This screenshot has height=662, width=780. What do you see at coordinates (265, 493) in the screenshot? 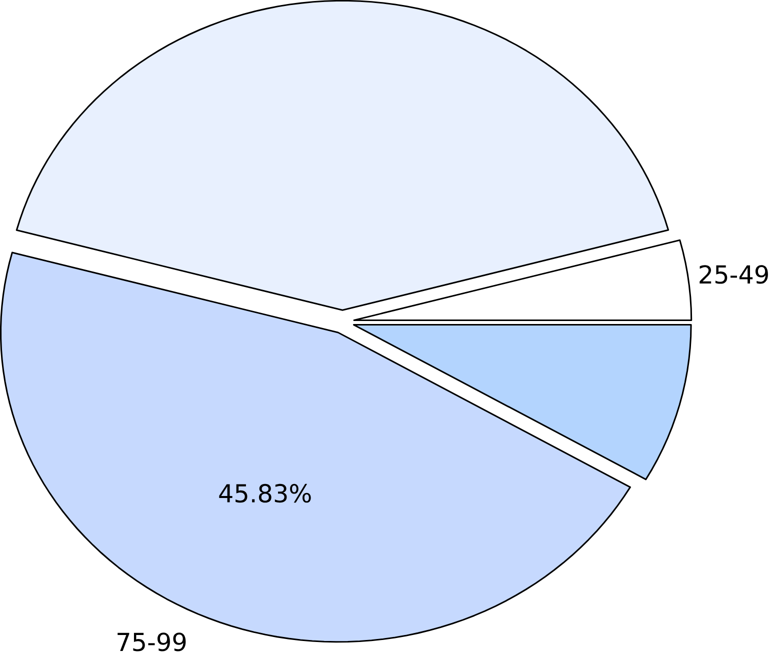
I see `data-label: 45.83%` at bounding box center [265, 493].